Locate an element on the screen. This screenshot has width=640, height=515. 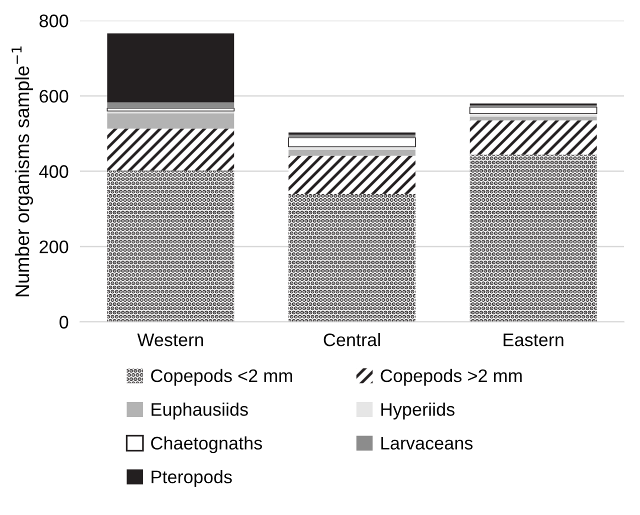
x-tick-label: Eastern is located at coordinates (534, 340).